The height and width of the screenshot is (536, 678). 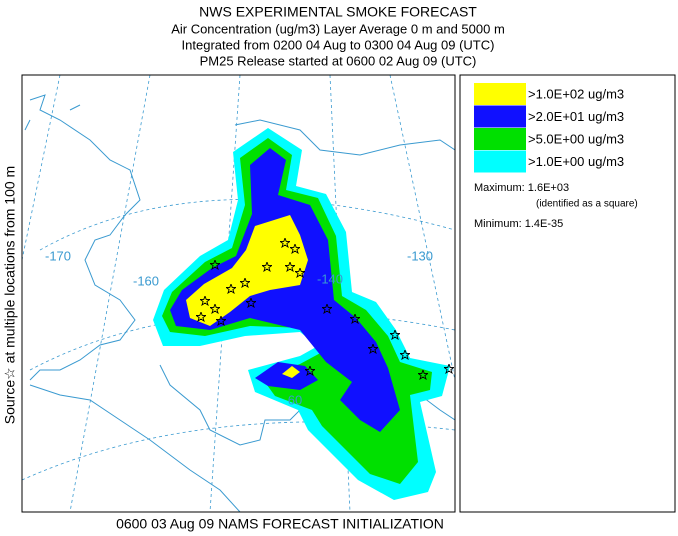 What do you see at coordinates (420, 255) in the screenshot?
I see `longitude-label: -130` at bounding box center [420, 255].